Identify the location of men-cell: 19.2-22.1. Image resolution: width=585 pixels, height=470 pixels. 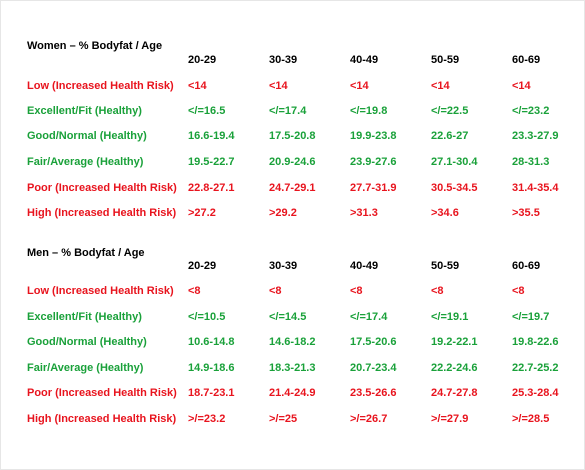
(454, 342).